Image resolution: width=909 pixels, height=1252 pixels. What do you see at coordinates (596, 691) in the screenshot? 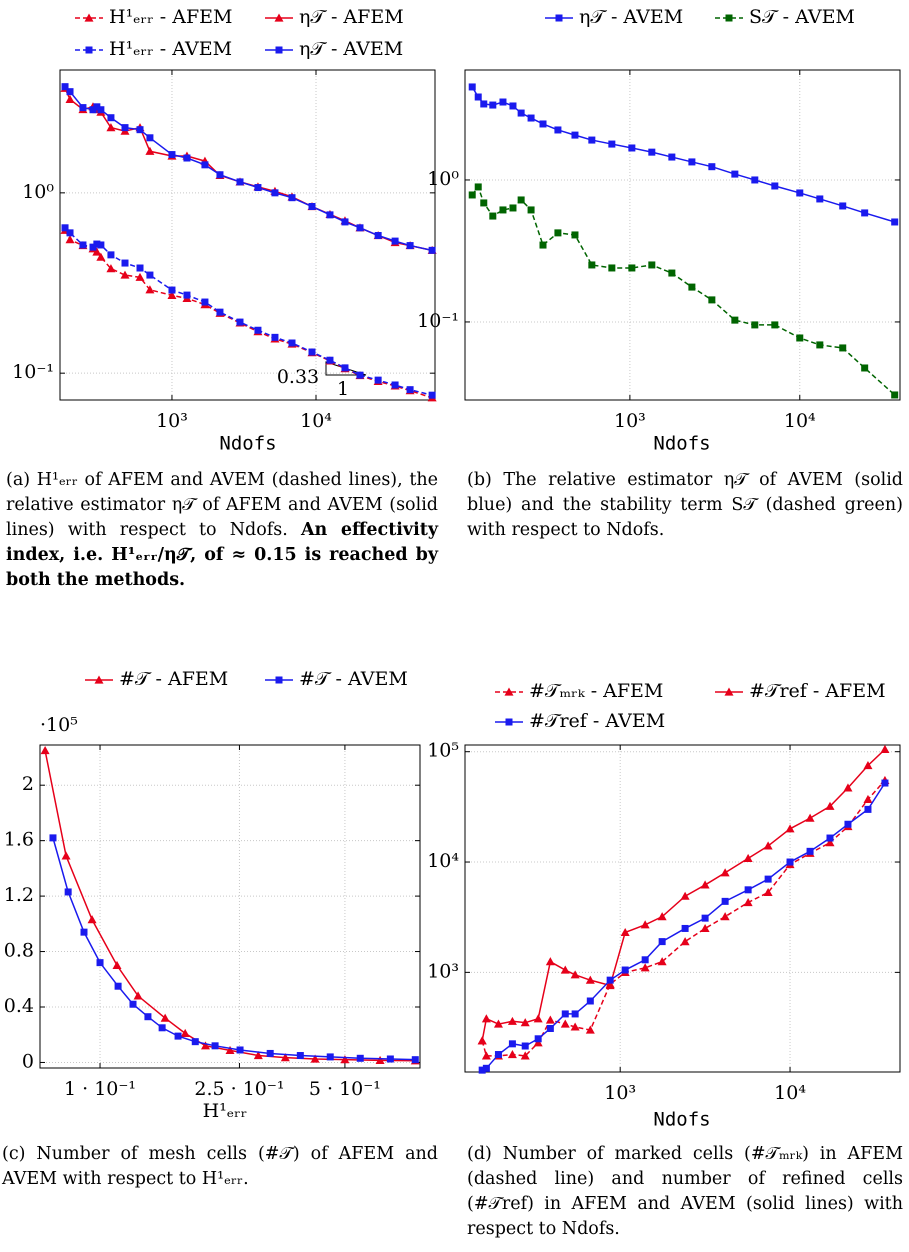
I see `legend-label: #𝒯ₘᵣₖ - AFEM` at bounding box center [596, 691].